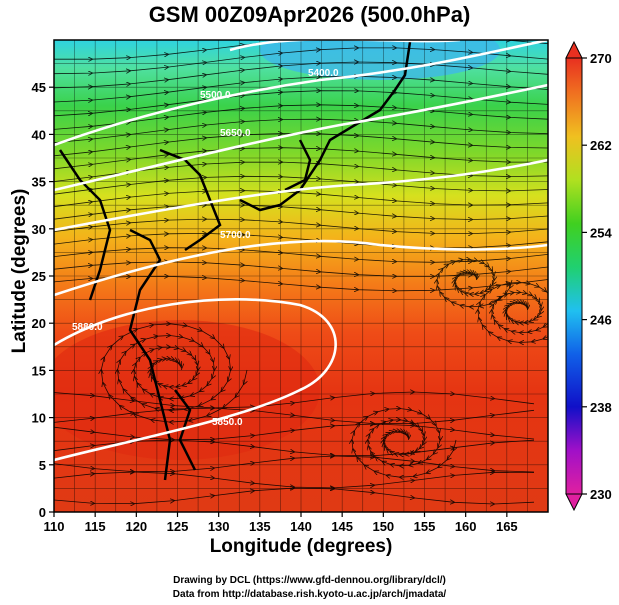  I want to click on x-tick-label: 120, so click(136, 526).